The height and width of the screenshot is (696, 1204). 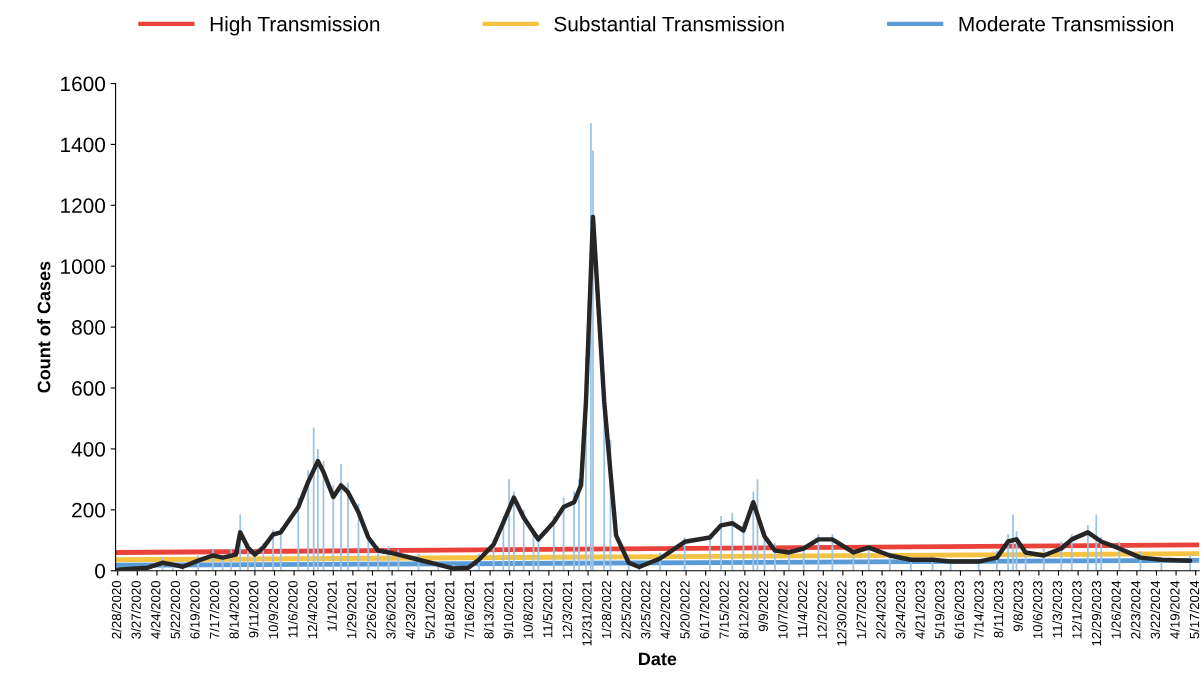 What do you see at coordinates (83, 84) in the screenshot?
I see `y-tick-label: 1600` at bounding box center [83, 84].